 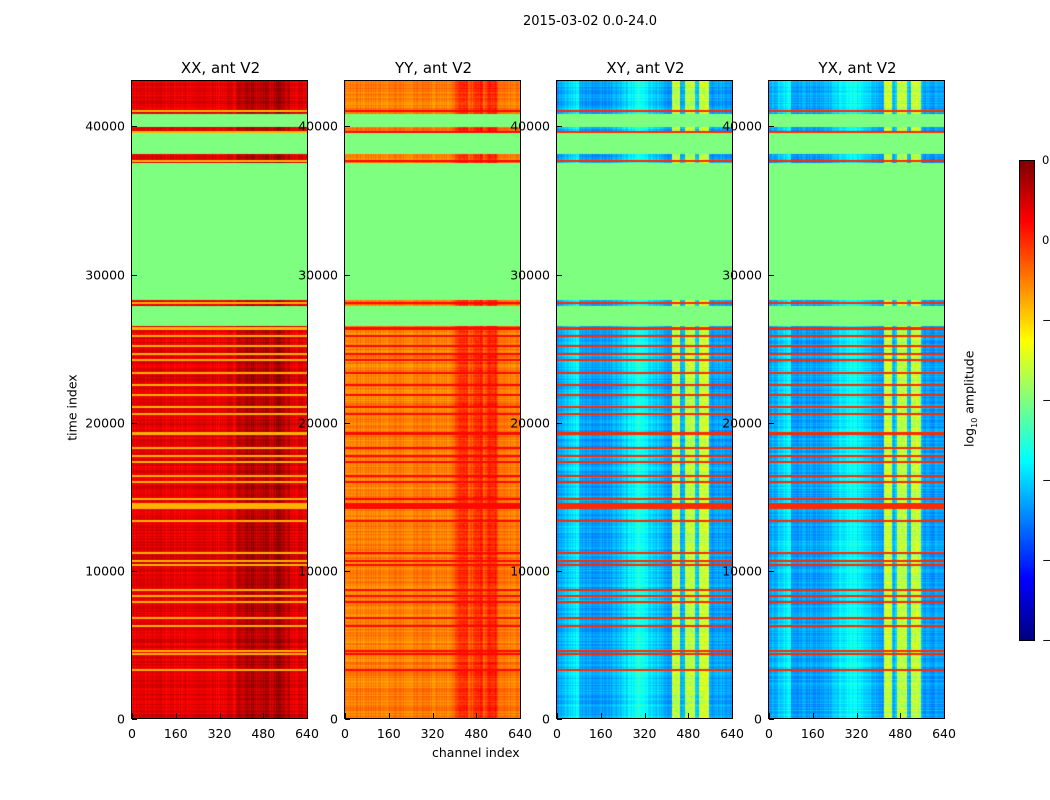 What do you see at coordinates (1027, 400) in the screenshot?
I see `colorbar` at bounding box center [1027, 400].